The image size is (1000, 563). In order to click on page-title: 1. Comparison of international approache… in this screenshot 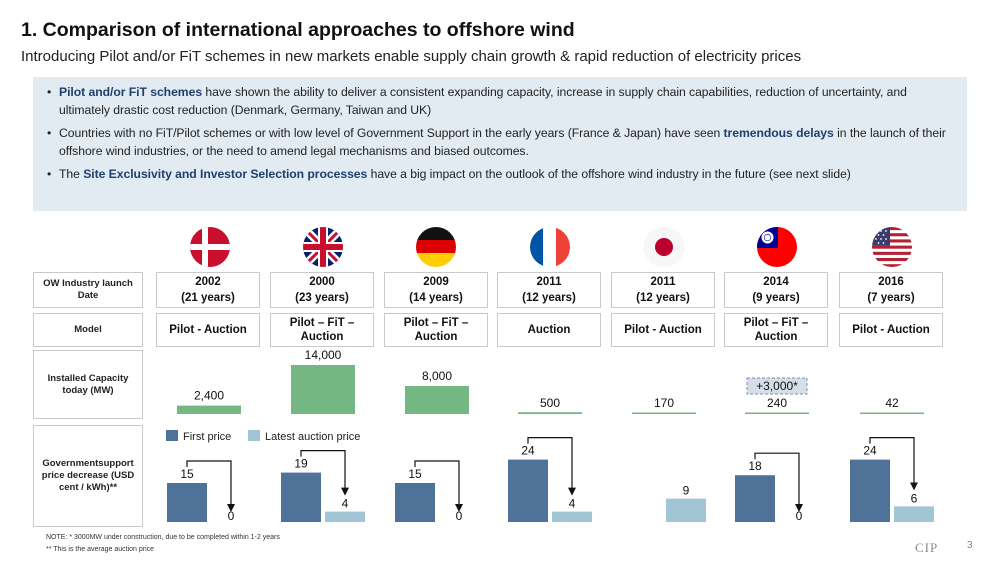, I will do `click(298, 30)`.